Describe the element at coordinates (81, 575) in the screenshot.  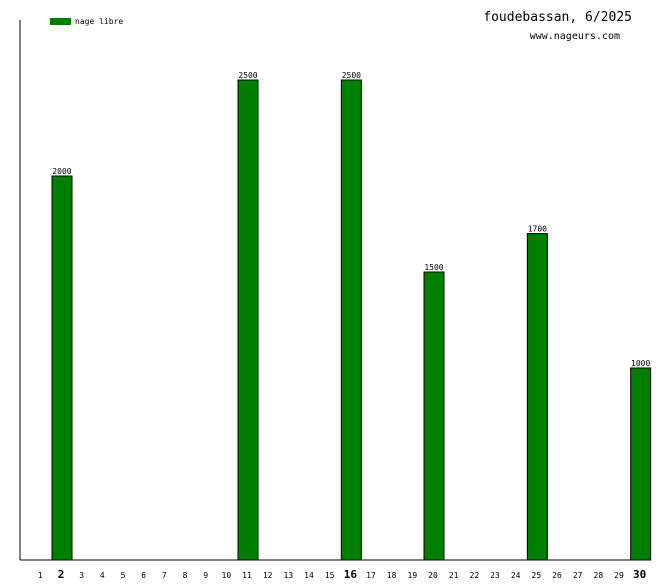
I see `x-tick-label: 3` at that location.